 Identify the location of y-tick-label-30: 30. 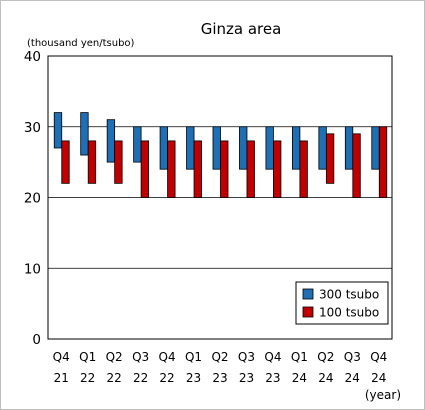
(32, 128).